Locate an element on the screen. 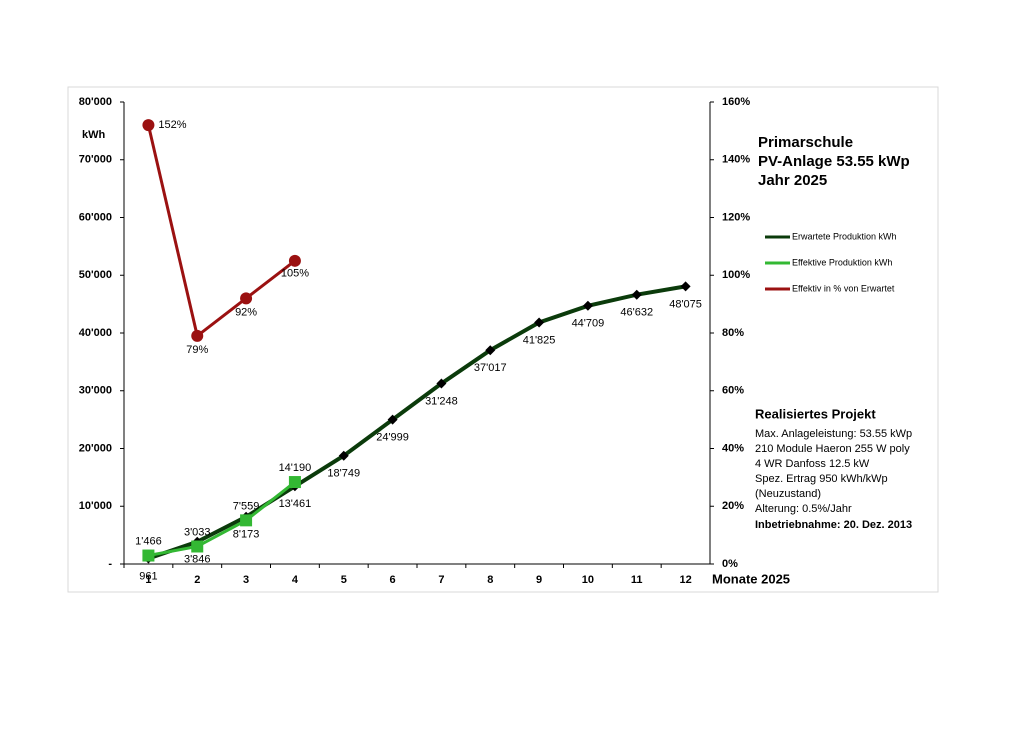 This screenshot has height=729, width=1024. x-tick-label: 11 is located at coordinates (637, 580).